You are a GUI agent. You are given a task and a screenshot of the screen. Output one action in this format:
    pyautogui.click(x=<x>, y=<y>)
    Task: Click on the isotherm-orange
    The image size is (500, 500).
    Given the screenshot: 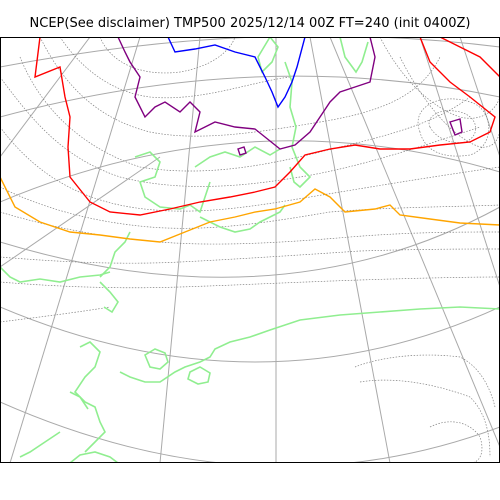 What is the action you would take?
    pyautogui.click(x=250, y=209)
    